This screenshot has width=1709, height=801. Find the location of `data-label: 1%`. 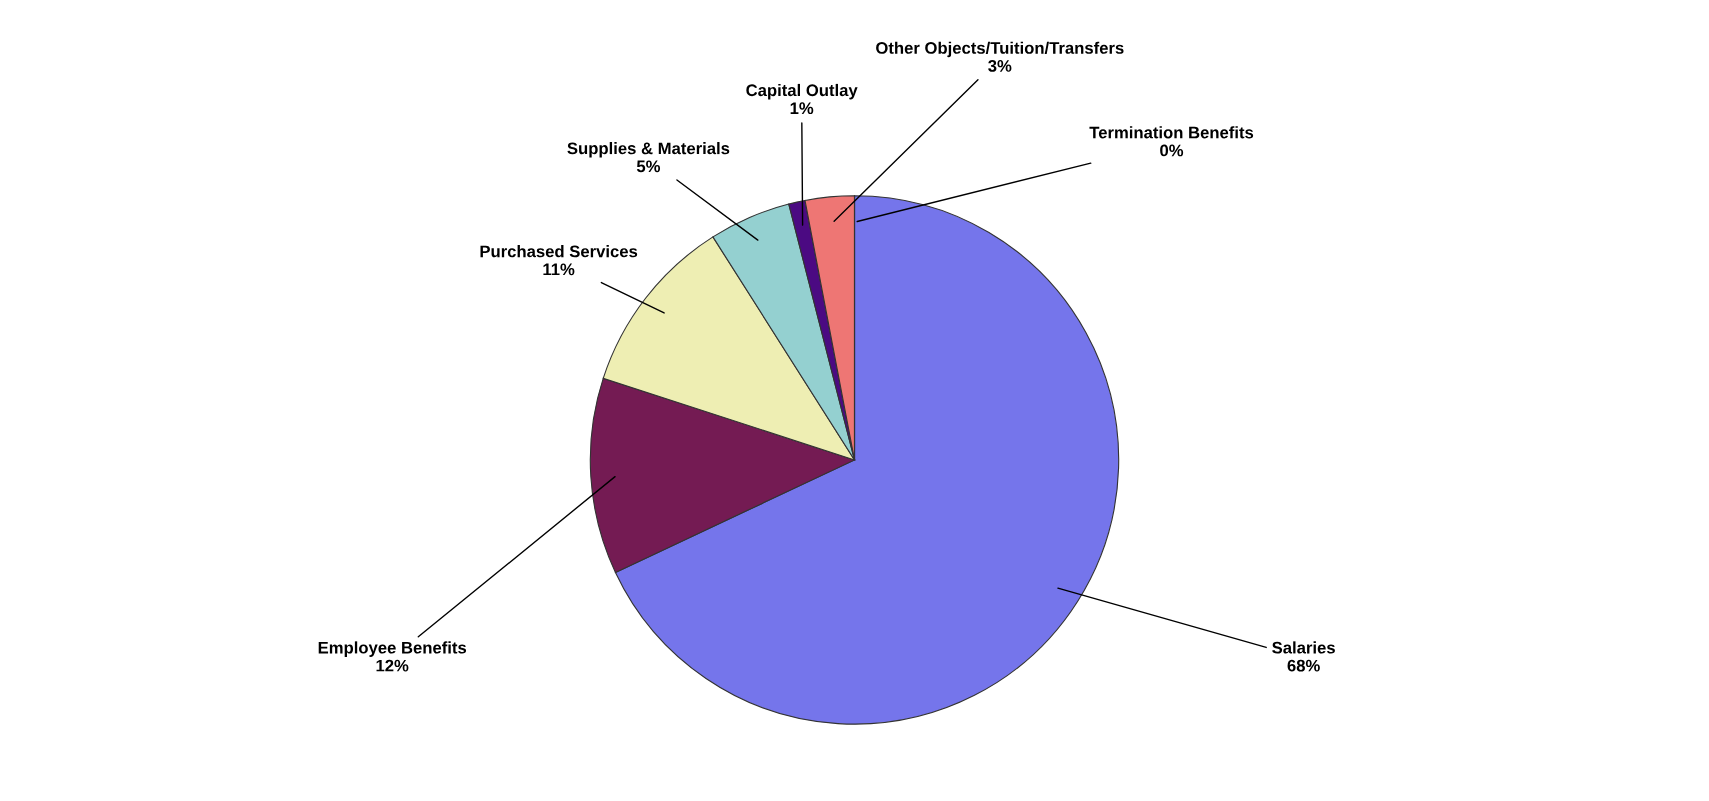

data-label: 1% is located at coordinates (802, 108).